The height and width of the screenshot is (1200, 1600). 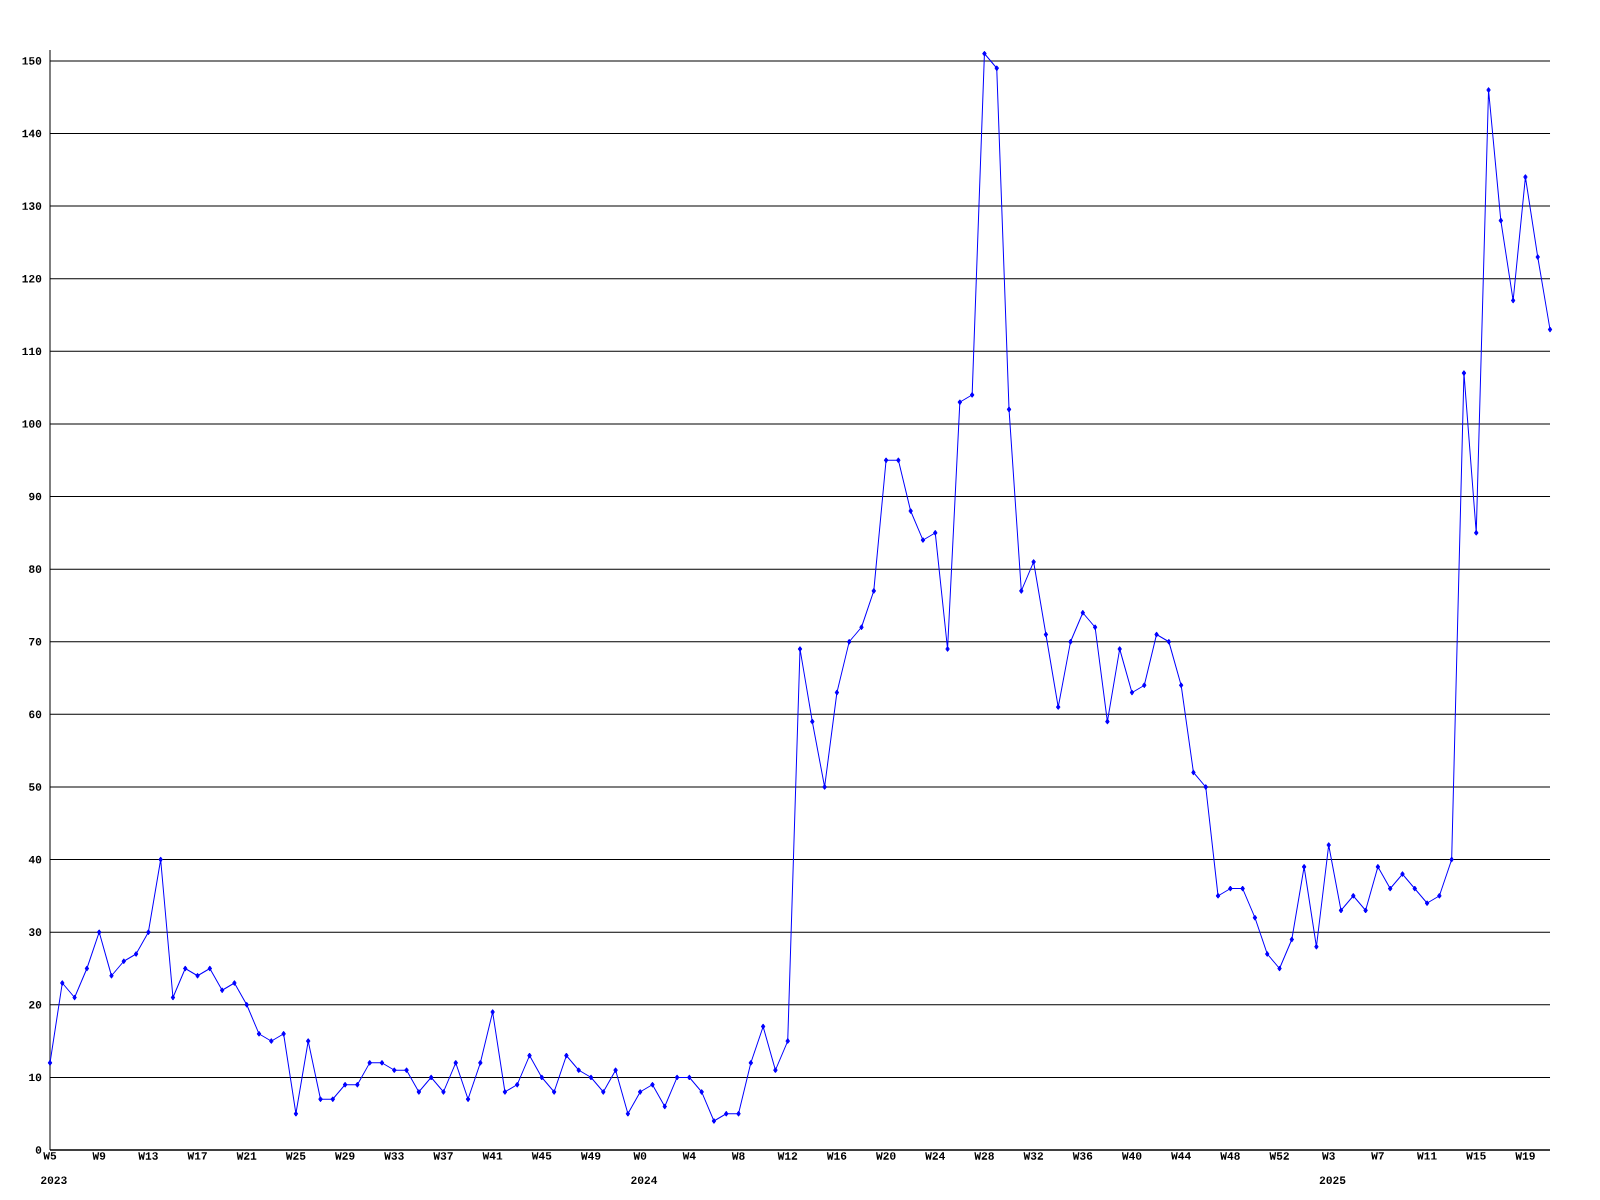 I want to click on x-tick-label: W7, so click(x=1377, y=1156).